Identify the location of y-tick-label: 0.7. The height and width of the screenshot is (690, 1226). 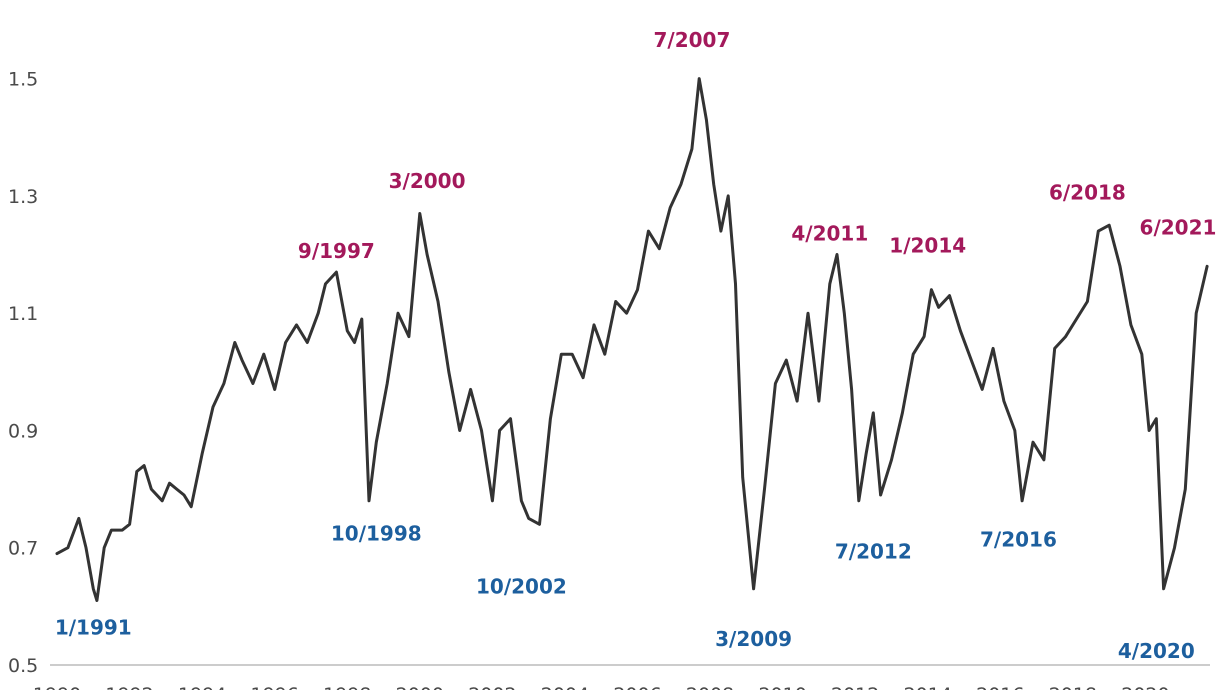
(23, 549).